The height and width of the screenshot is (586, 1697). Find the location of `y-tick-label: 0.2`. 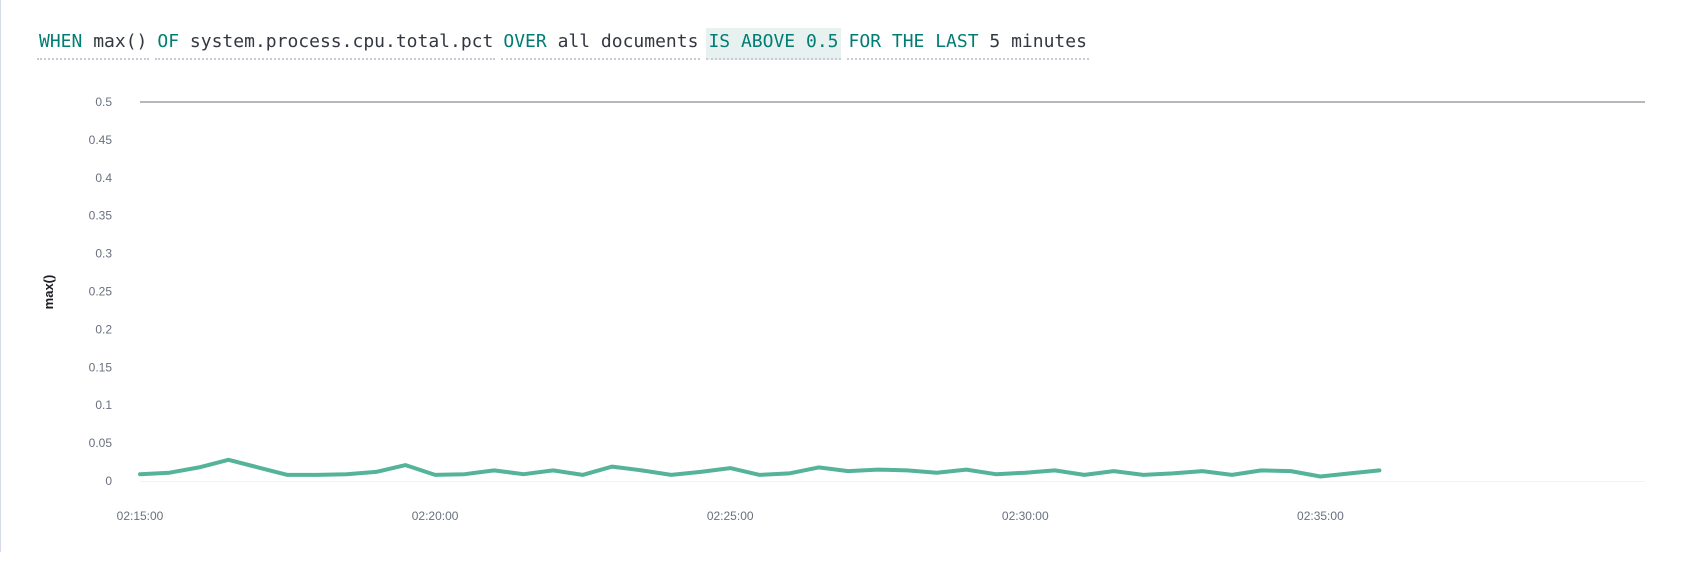

y-tick-label: 0.2 is located at coordinates (103, 329).